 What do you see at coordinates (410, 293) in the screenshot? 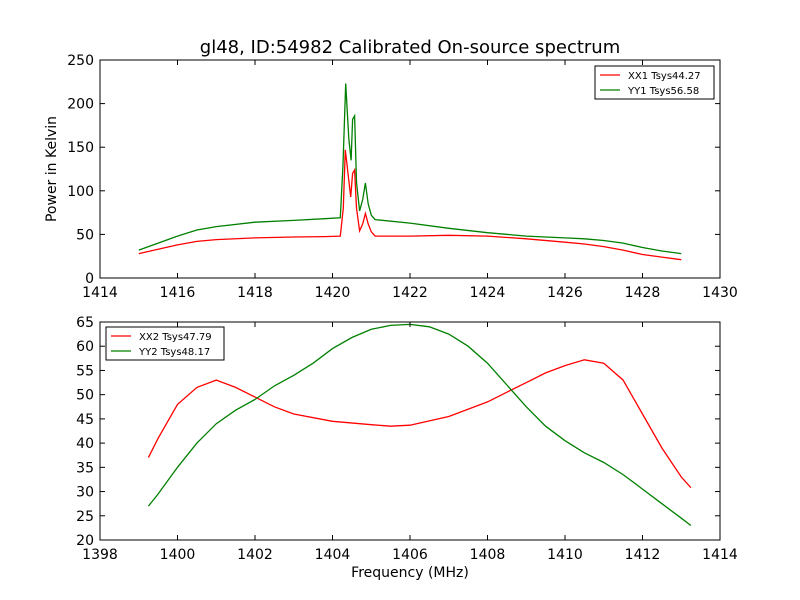
I see `x-tick-label: 1422` at bounding box center [410, 293].